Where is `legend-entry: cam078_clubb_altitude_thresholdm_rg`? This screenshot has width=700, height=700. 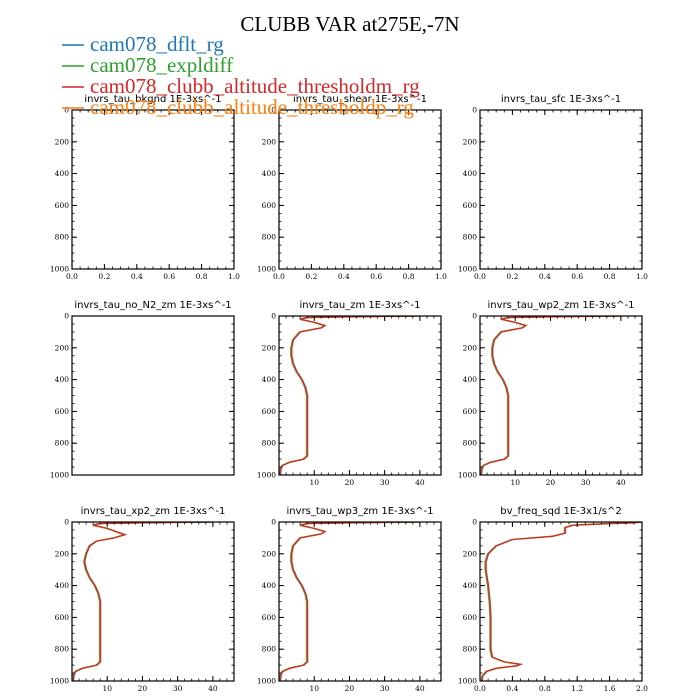 legend-entry: cam078_clubb_altitude_thresholdm_rg is located at coordinates (255, 86).